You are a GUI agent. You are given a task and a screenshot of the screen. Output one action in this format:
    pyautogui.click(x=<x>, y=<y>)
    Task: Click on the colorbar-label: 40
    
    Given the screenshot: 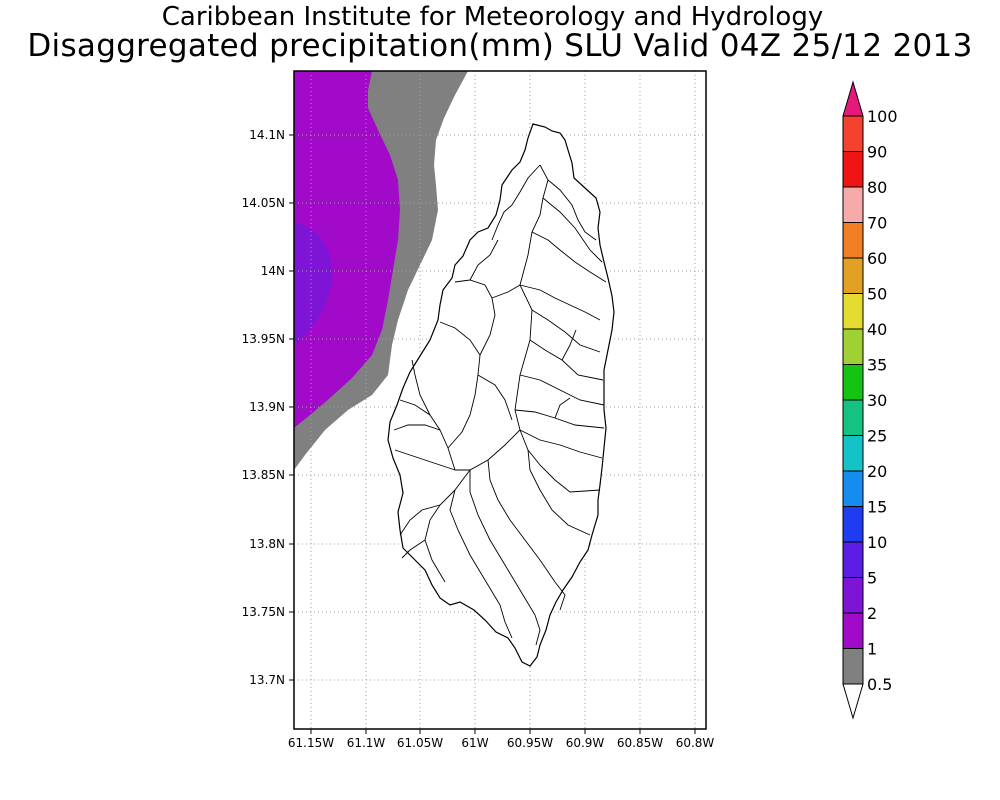 What is the action you would take?
    pyautogui.click(x=877, y=329)
    